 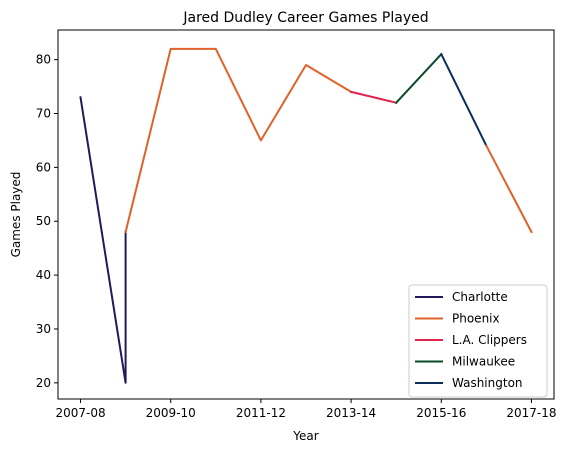 I want to click on legend-label: L.A. Clippers, so click(x=489, y=340).